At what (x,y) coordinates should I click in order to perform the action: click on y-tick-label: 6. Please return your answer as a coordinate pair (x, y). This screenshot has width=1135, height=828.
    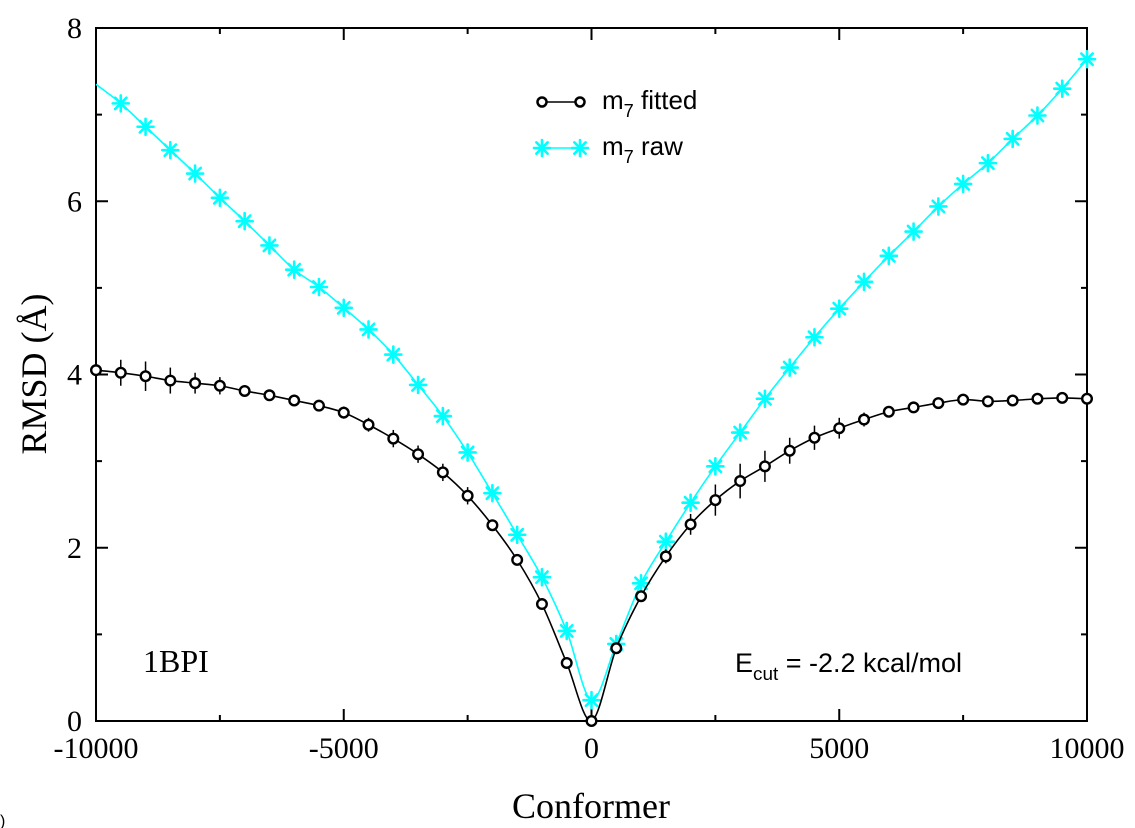
    Looking at the image, I should click on (74, 201).